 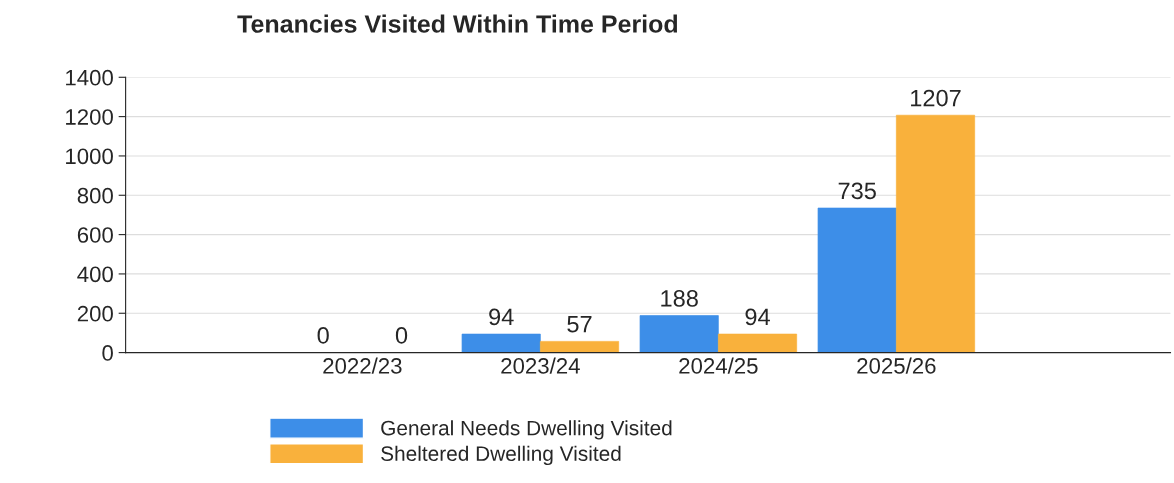 What do you see at coordinates (95, 195) in the screenshot?
I see `y-tick-label: 800` at bounding box center [95, 195].